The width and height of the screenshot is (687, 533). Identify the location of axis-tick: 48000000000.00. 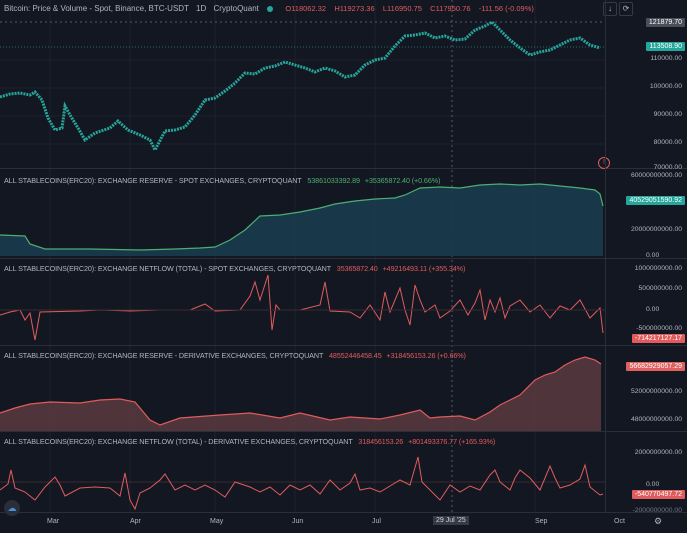
(656, 419).